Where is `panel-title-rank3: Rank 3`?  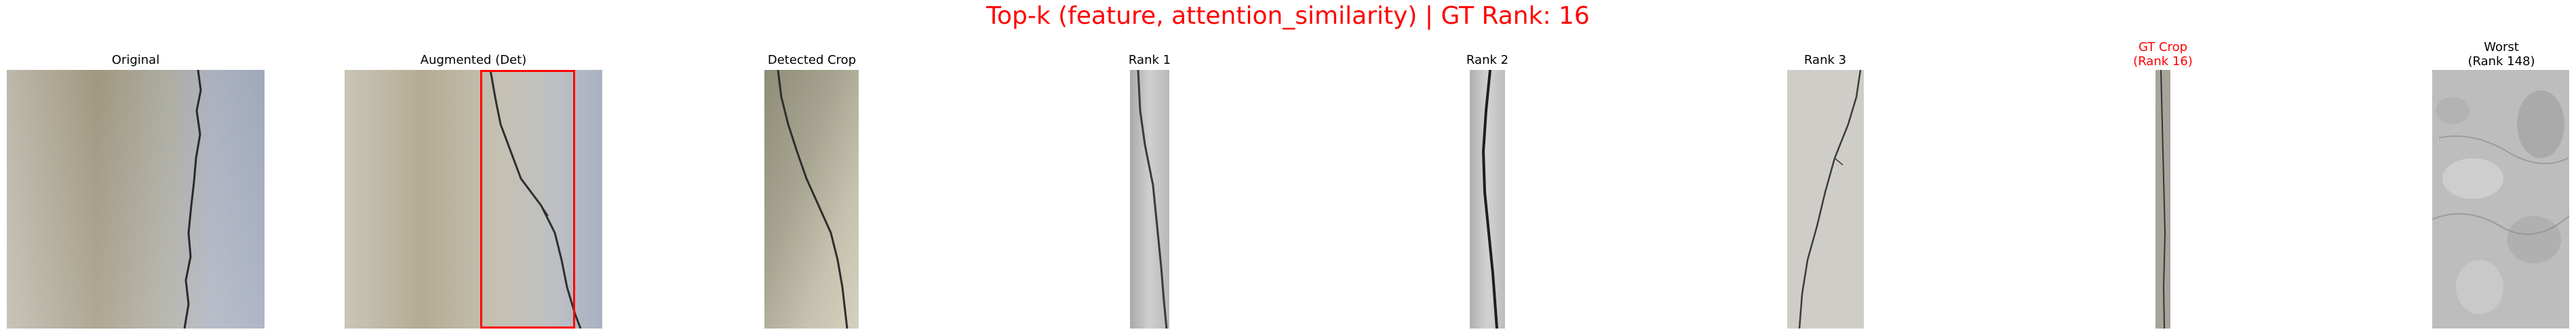
panel-title-rank3: Rank 3 is located at coordinates (1825, 60).